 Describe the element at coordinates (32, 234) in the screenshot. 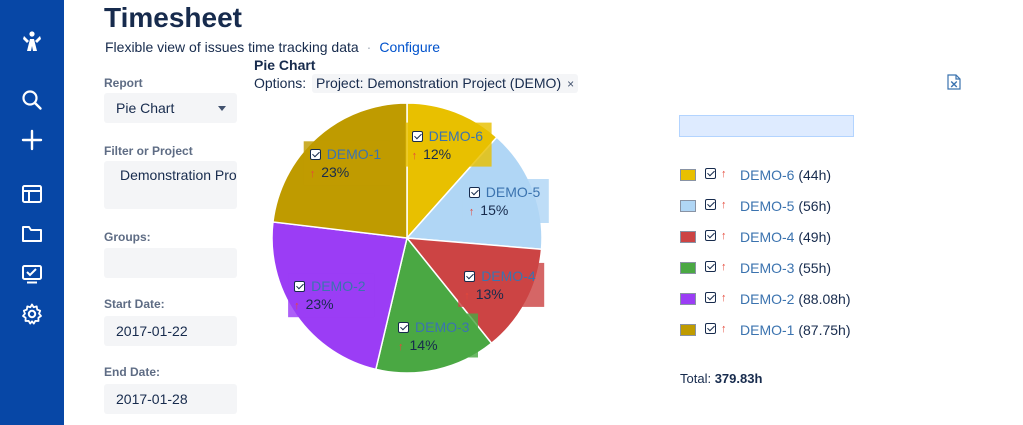

I see `projects-icon` at that location.